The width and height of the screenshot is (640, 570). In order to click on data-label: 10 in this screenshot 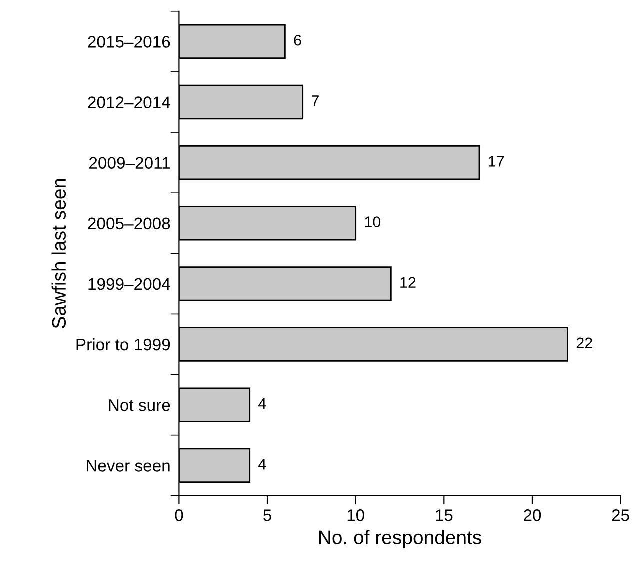, I will do `click(373, 222)`.